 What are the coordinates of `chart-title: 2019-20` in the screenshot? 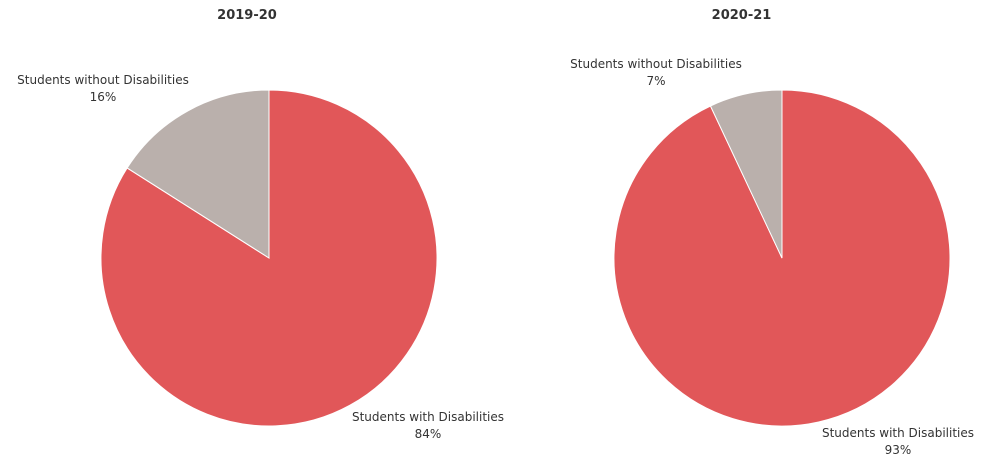 It's located at (247, 15).